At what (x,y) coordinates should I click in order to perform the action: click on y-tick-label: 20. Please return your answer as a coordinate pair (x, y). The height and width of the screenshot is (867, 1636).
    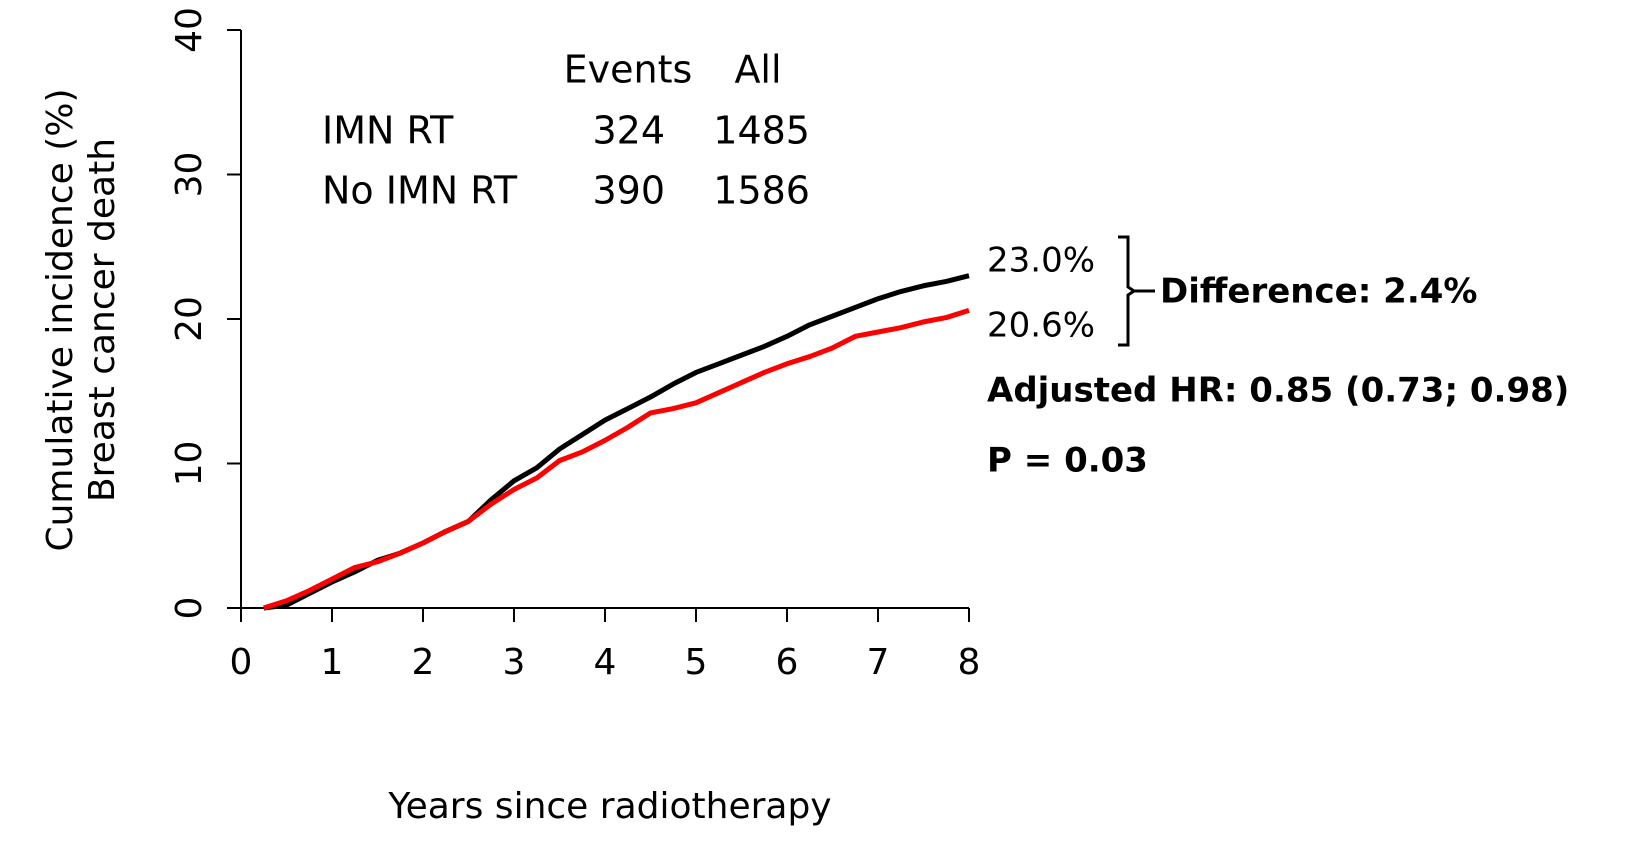
    Looking at the image, I should click on (189, 319).